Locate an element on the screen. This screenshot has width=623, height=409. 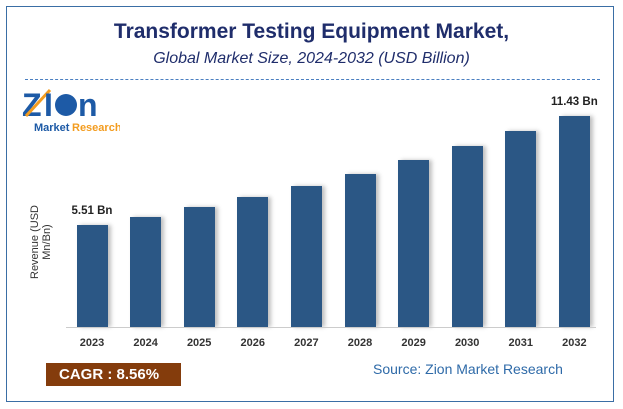
svg-text: Research is located at coordinates (96, 128).